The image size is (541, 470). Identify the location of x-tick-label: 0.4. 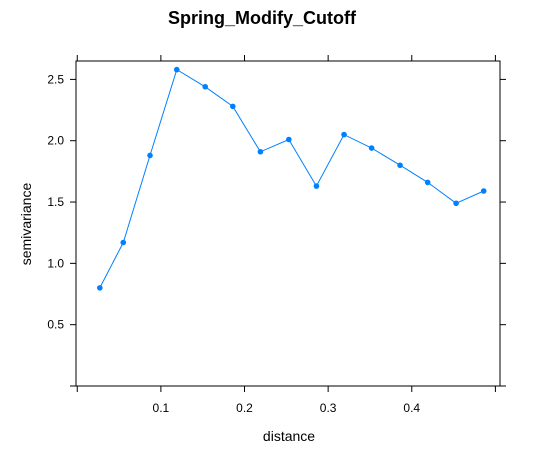
(411, 408).